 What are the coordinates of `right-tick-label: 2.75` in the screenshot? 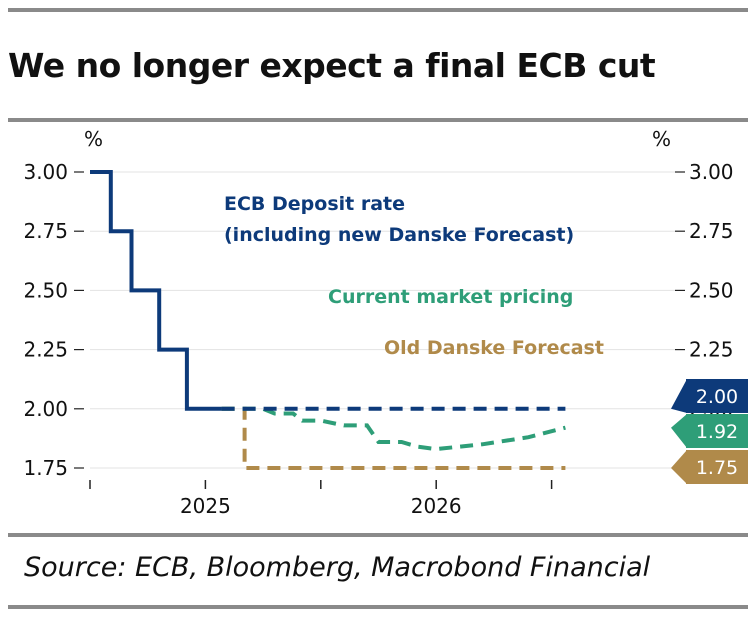 It's located at (711, 231).